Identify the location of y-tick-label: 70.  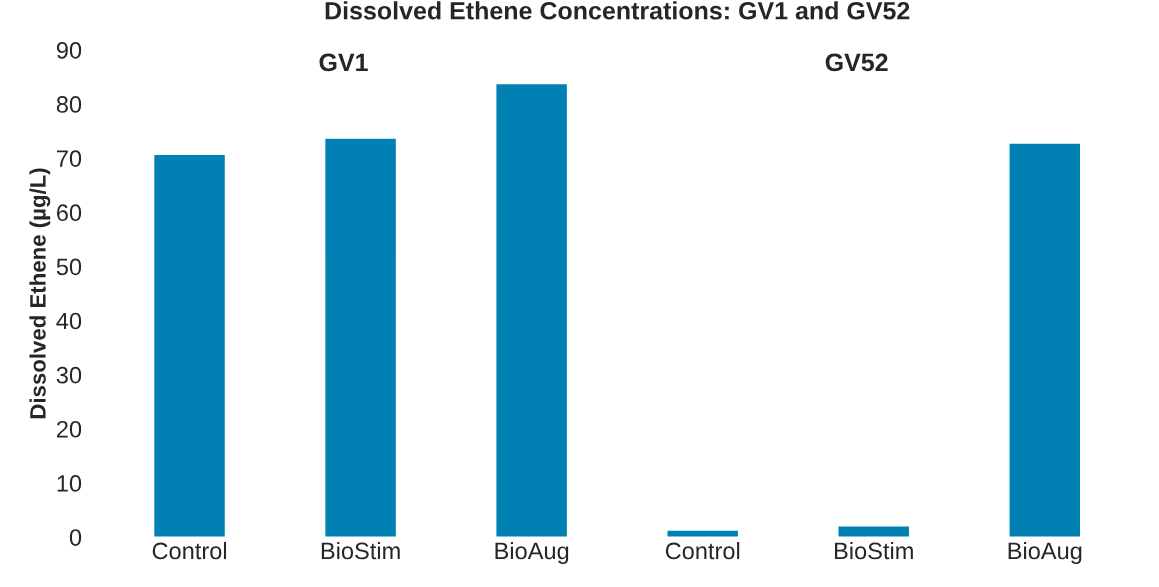
(69, 158).